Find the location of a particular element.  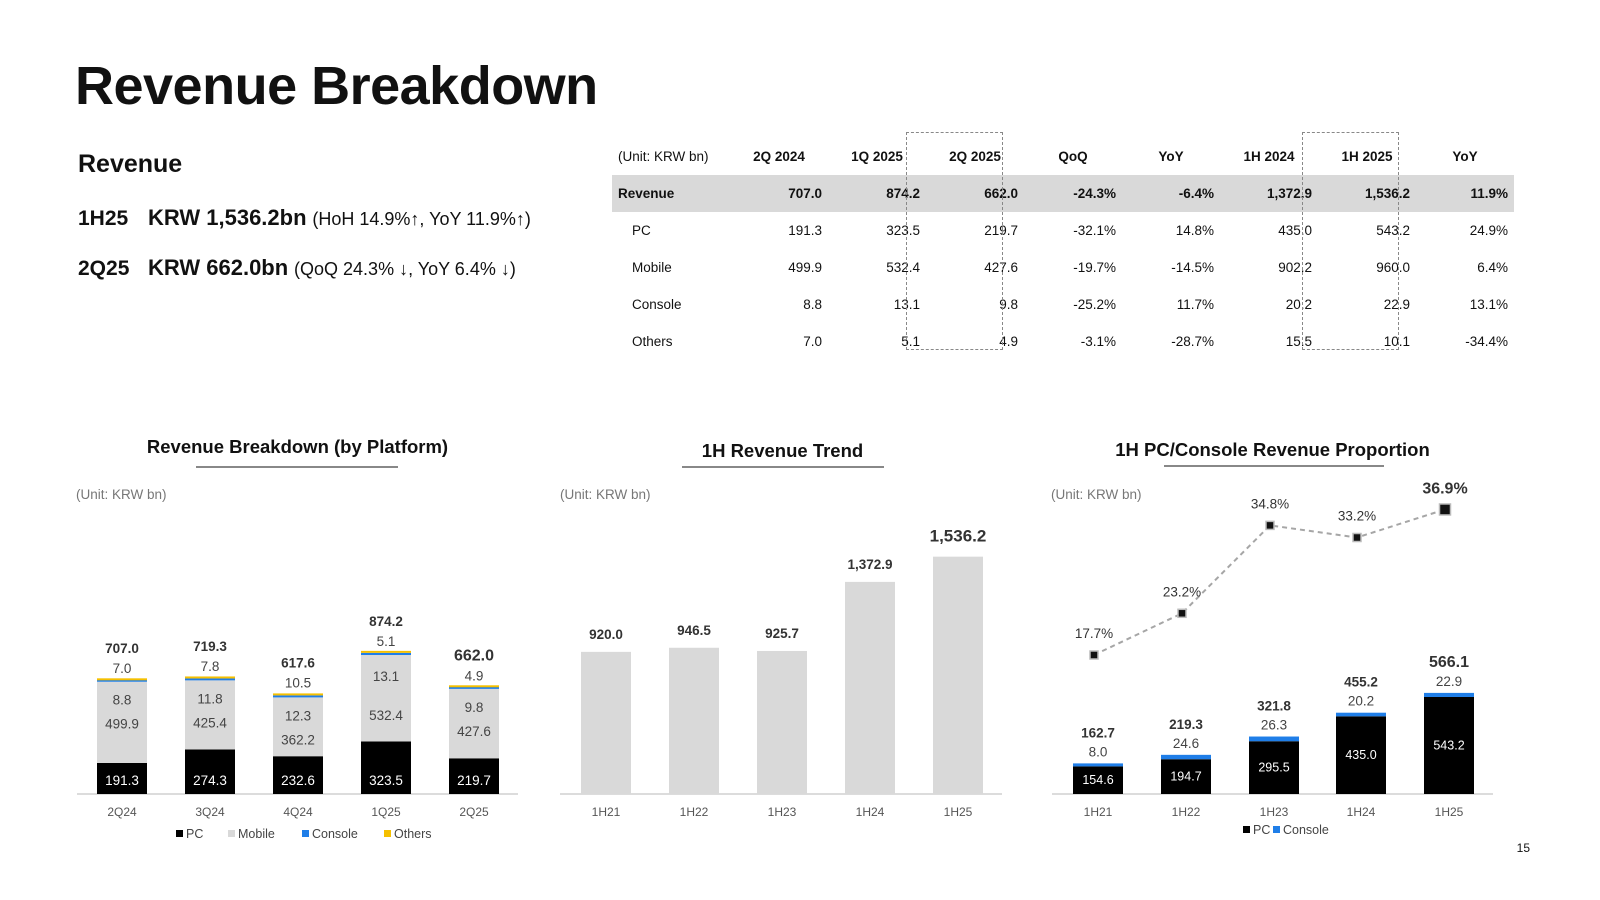

table-cell: 1,372.9 is located at coordinates (1269, 193).